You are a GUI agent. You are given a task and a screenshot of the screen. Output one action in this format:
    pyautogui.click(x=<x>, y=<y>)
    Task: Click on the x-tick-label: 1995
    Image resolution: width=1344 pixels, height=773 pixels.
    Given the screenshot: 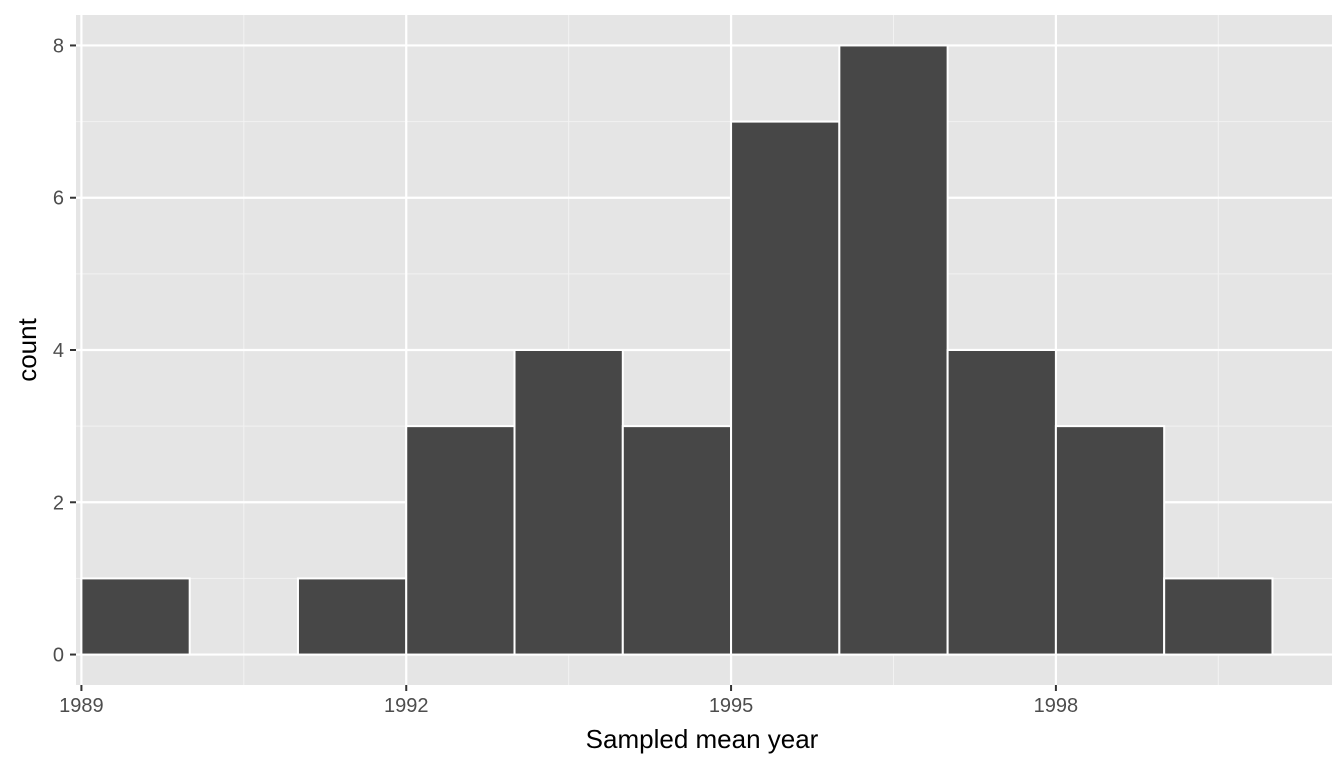 What is the action you would take?
    pyautogui.click(x=731, y=706)
    